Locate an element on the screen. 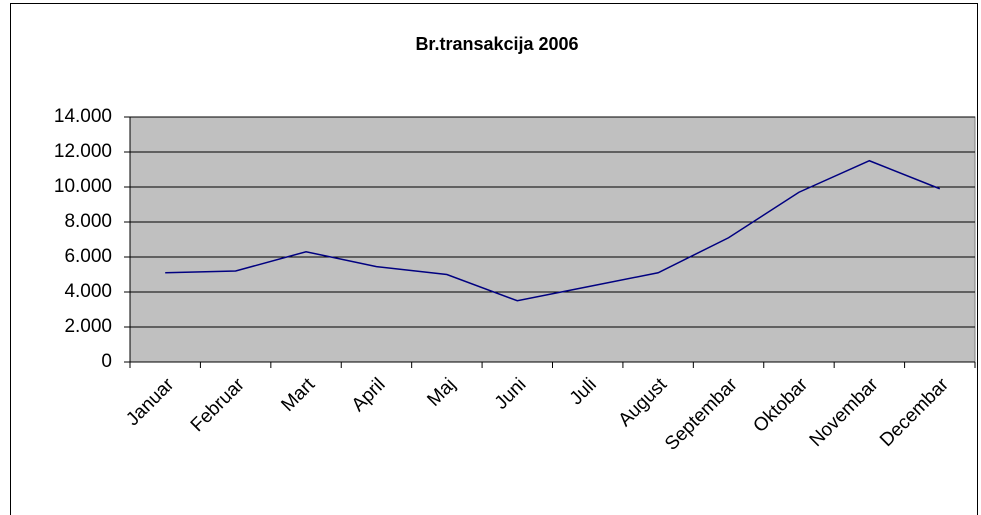  y-tick-label: 12.000 is located at coordinates (83, 151).